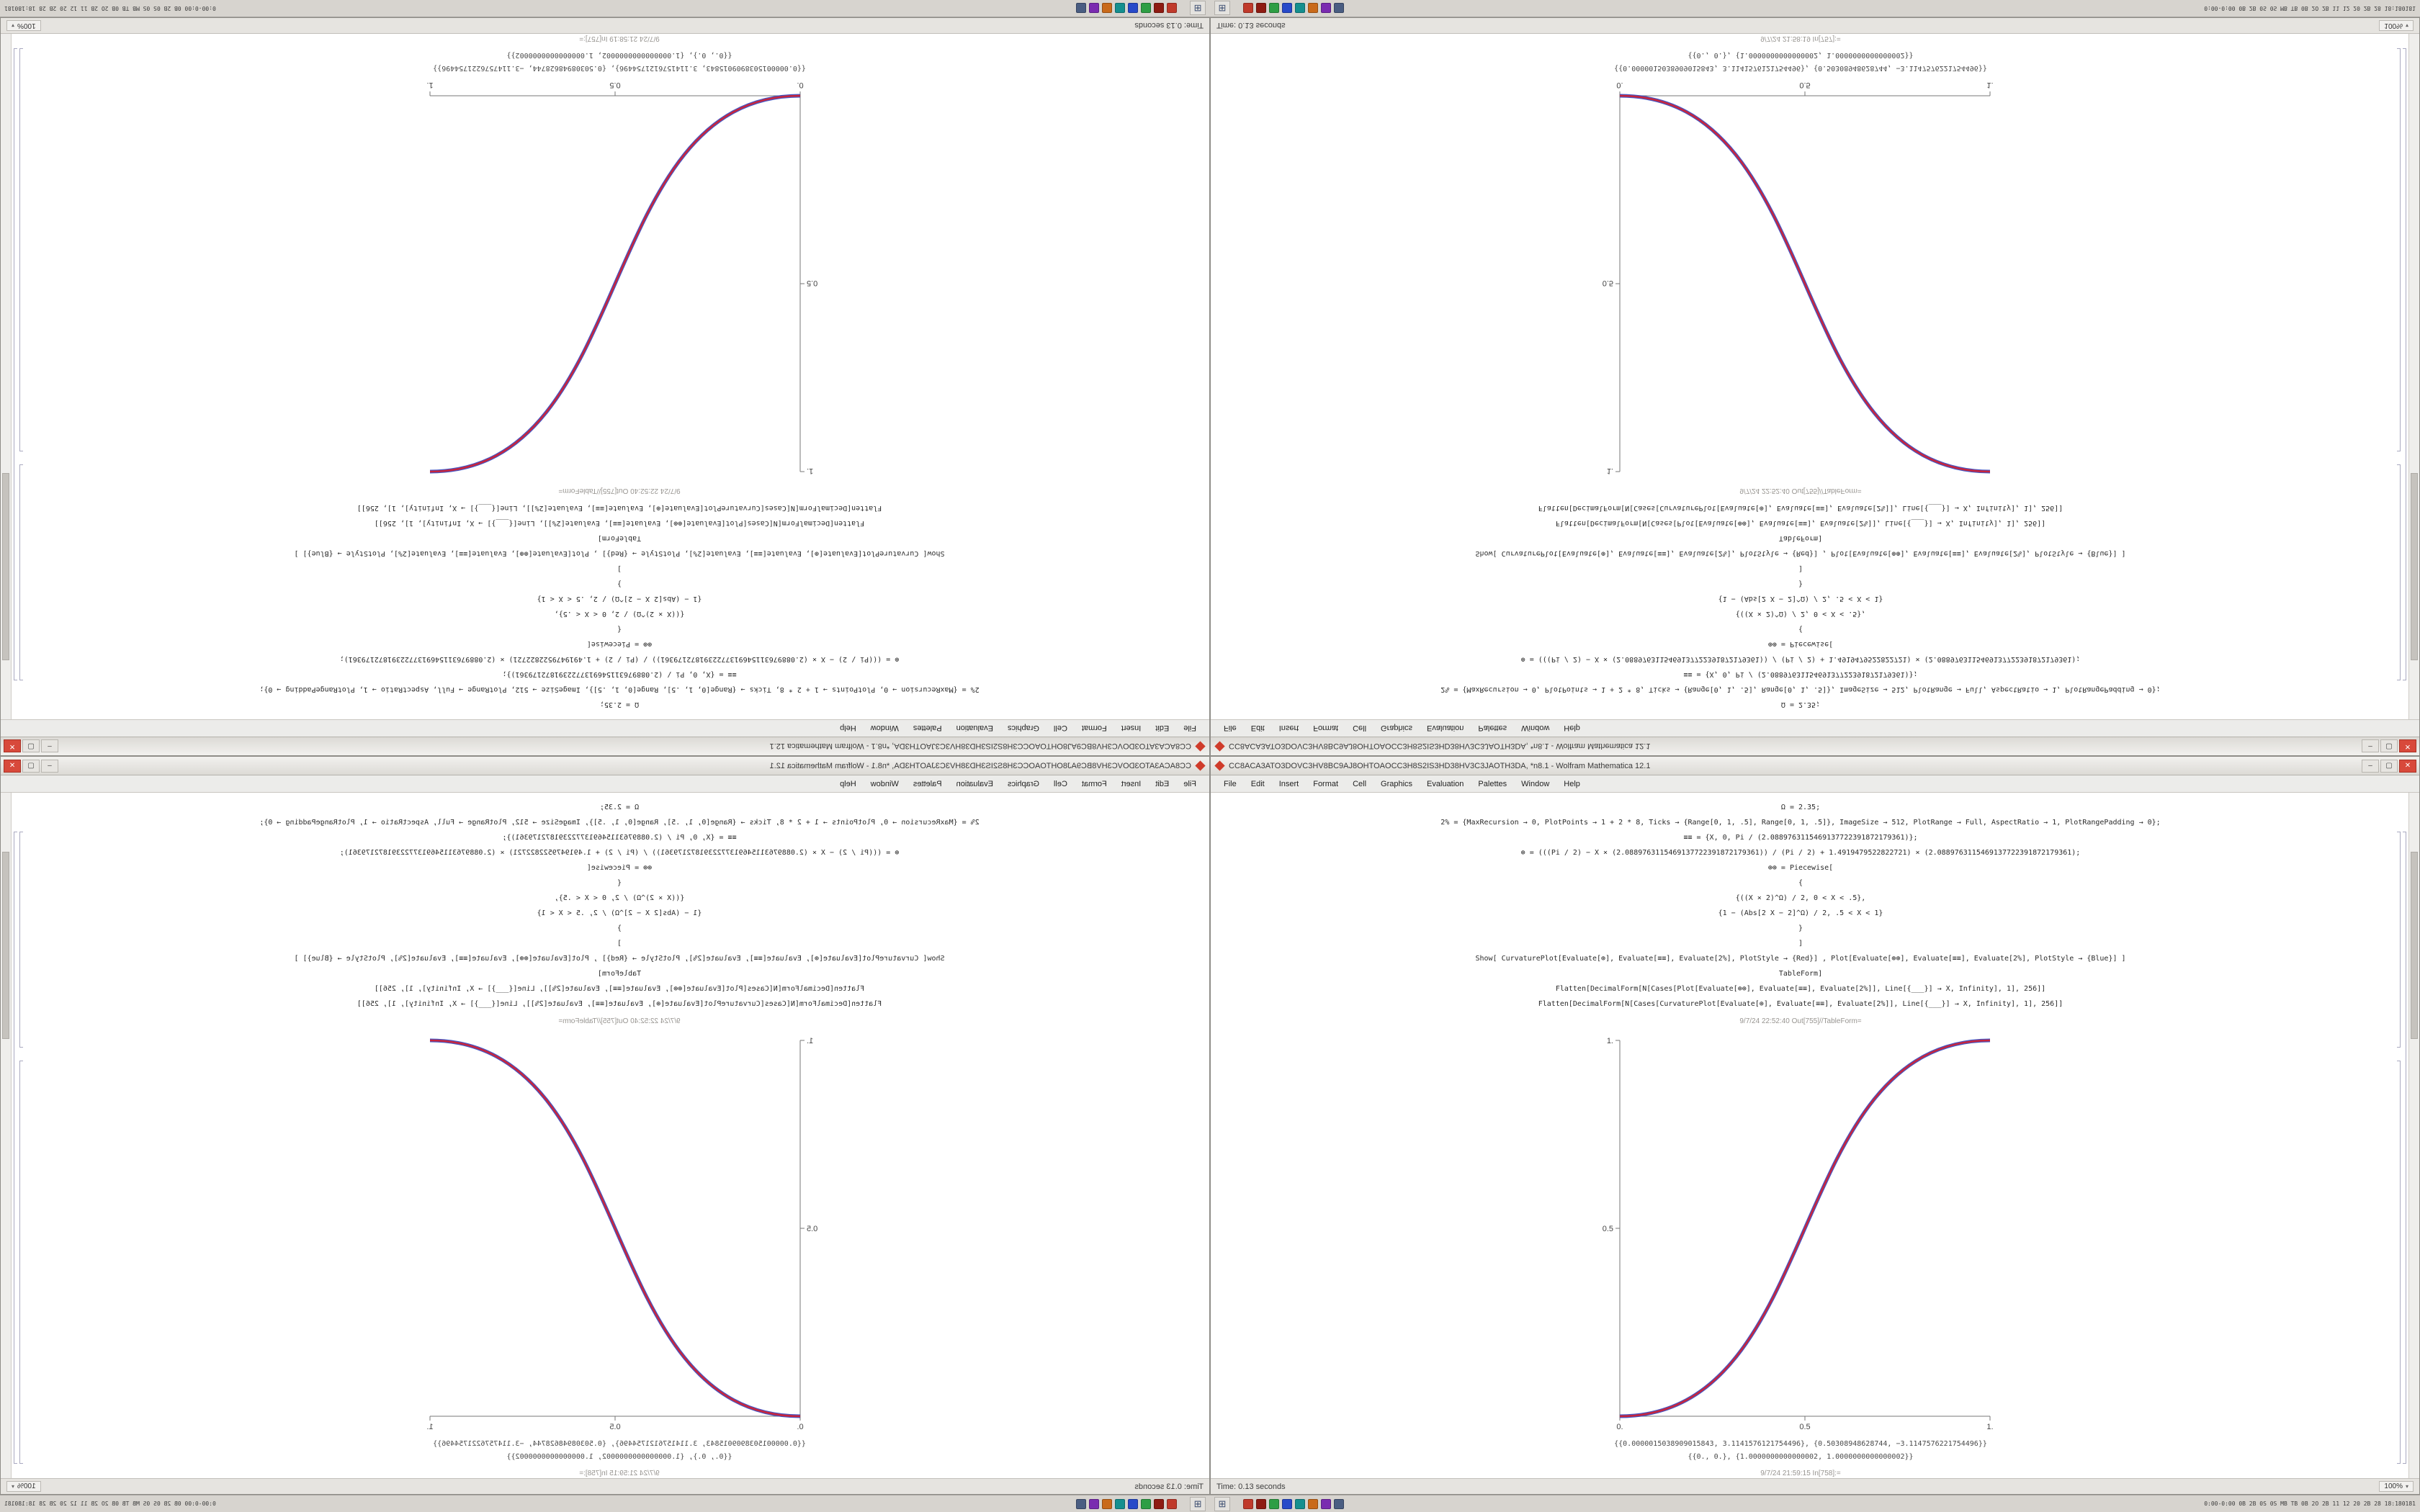 Image resolution: width=2420 pixels, height=1512 pixels. I want to click on input-cell-line: {, so click(619, 883).